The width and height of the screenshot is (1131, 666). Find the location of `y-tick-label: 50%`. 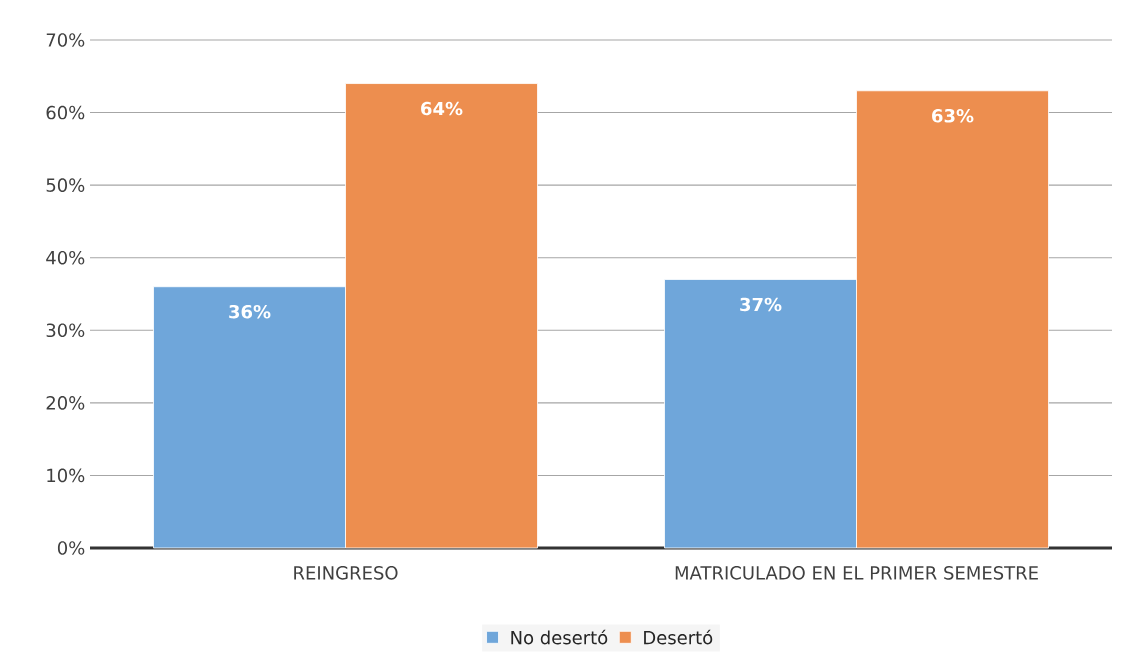

y-tick-label: 50% is located at coordinates (65, 185).